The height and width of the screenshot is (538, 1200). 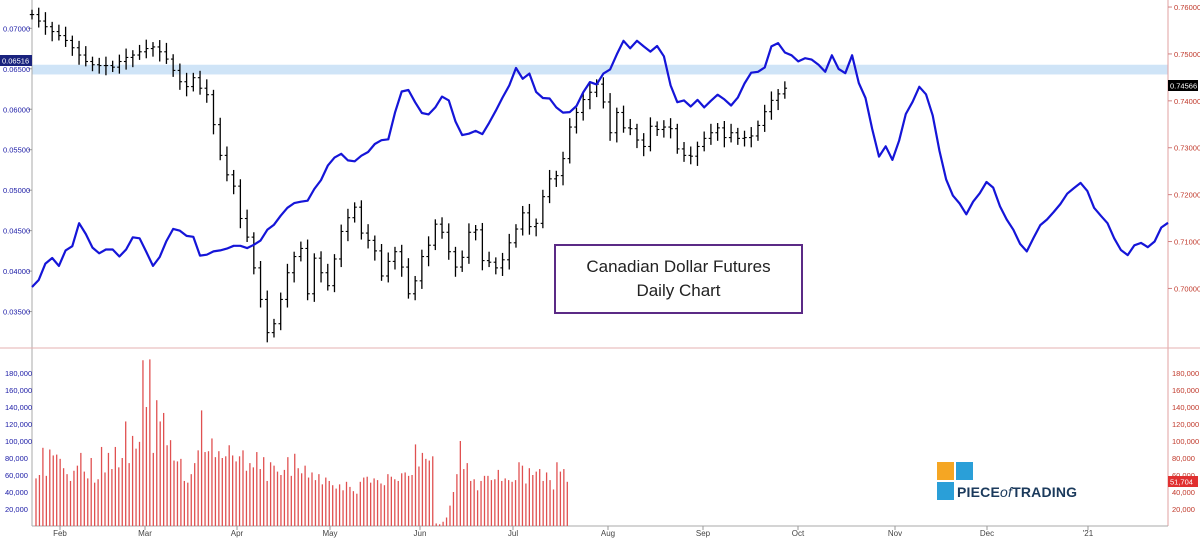 I want to click on volume-axis-tick-label-left: 120,000, so click(x=18, y=424).